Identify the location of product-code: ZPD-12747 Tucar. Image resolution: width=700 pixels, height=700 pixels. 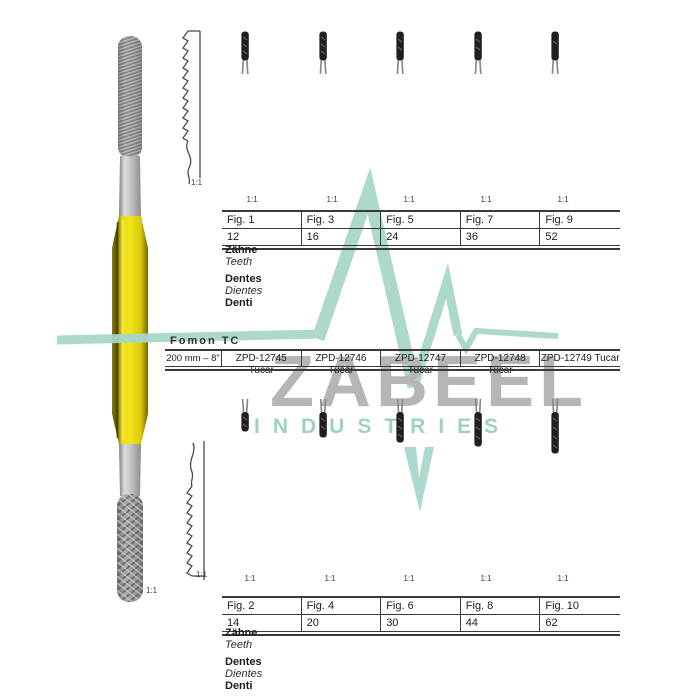
(421, 363).